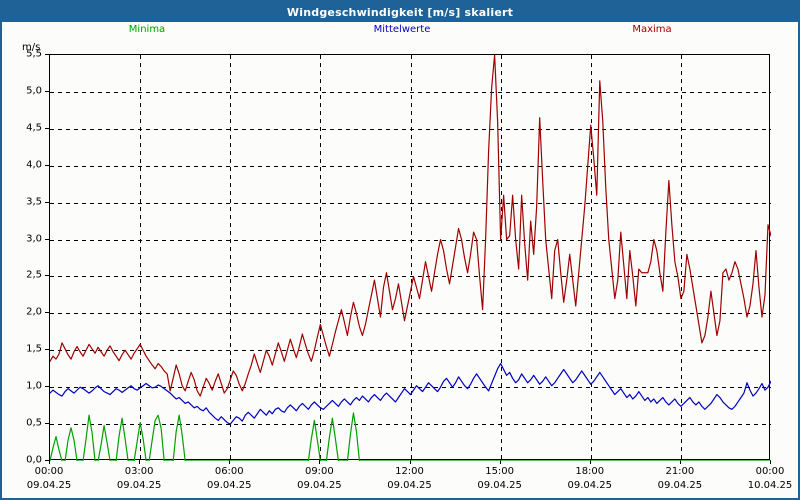 The height and width of the screenshot is (500, 800). Describe the element at coordinates (652, 29) in the screenshot. I see `legend-item-maxima: Maxima` at that location.